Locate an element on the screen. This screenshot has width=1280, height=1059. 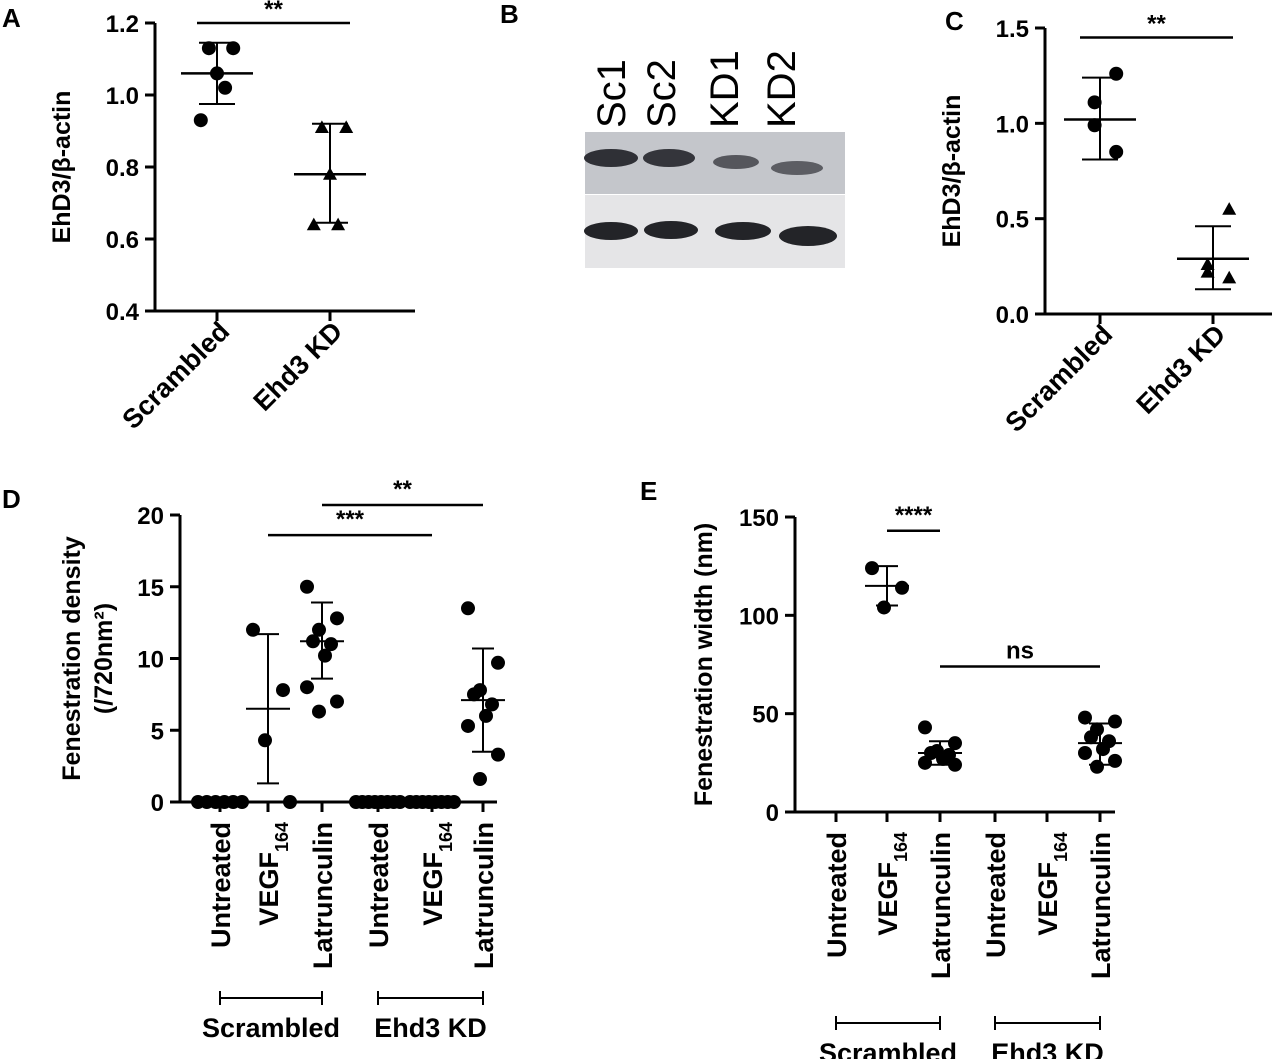
y-tick-label: 1.2 is located at coordinates (122, 24).